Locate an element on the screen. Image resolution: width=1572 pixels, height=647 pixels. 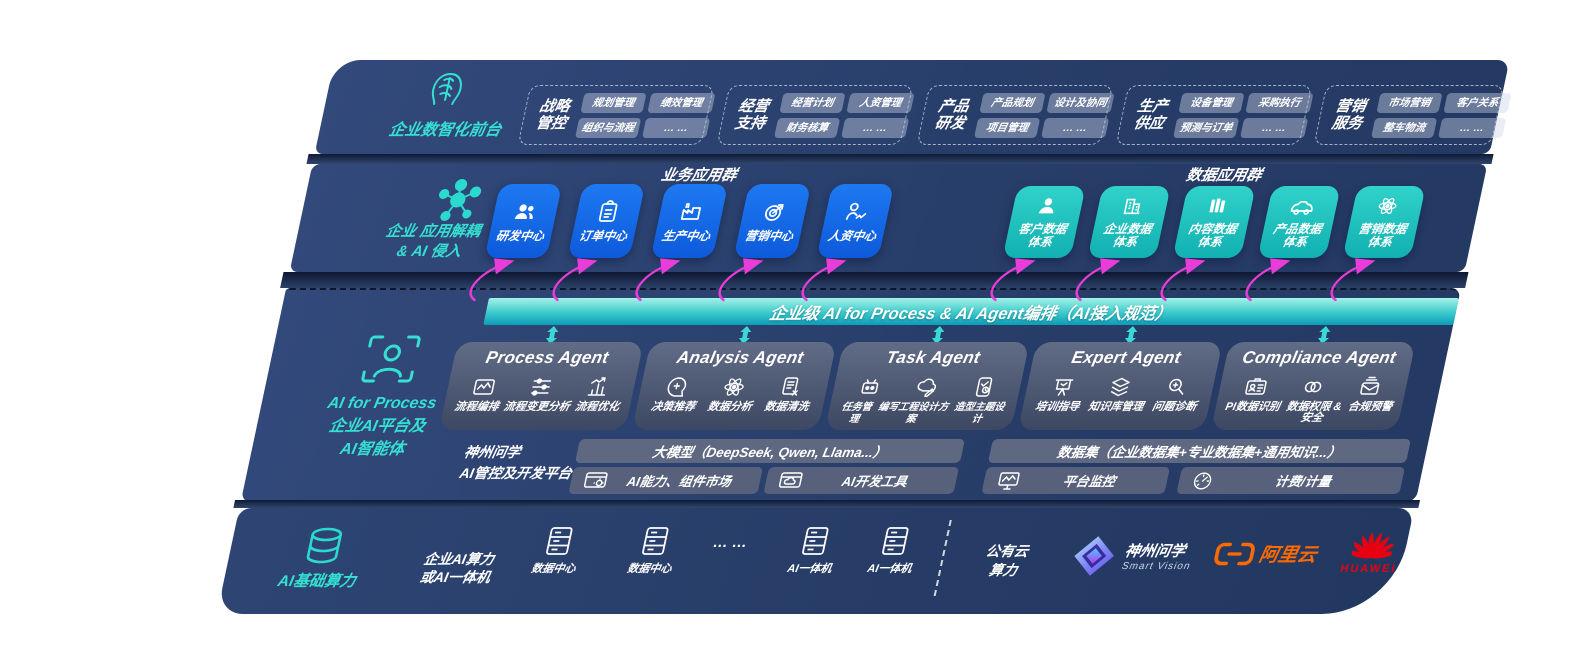
huawei-logo: HUAWEI is located at coordinates (1372, 550).